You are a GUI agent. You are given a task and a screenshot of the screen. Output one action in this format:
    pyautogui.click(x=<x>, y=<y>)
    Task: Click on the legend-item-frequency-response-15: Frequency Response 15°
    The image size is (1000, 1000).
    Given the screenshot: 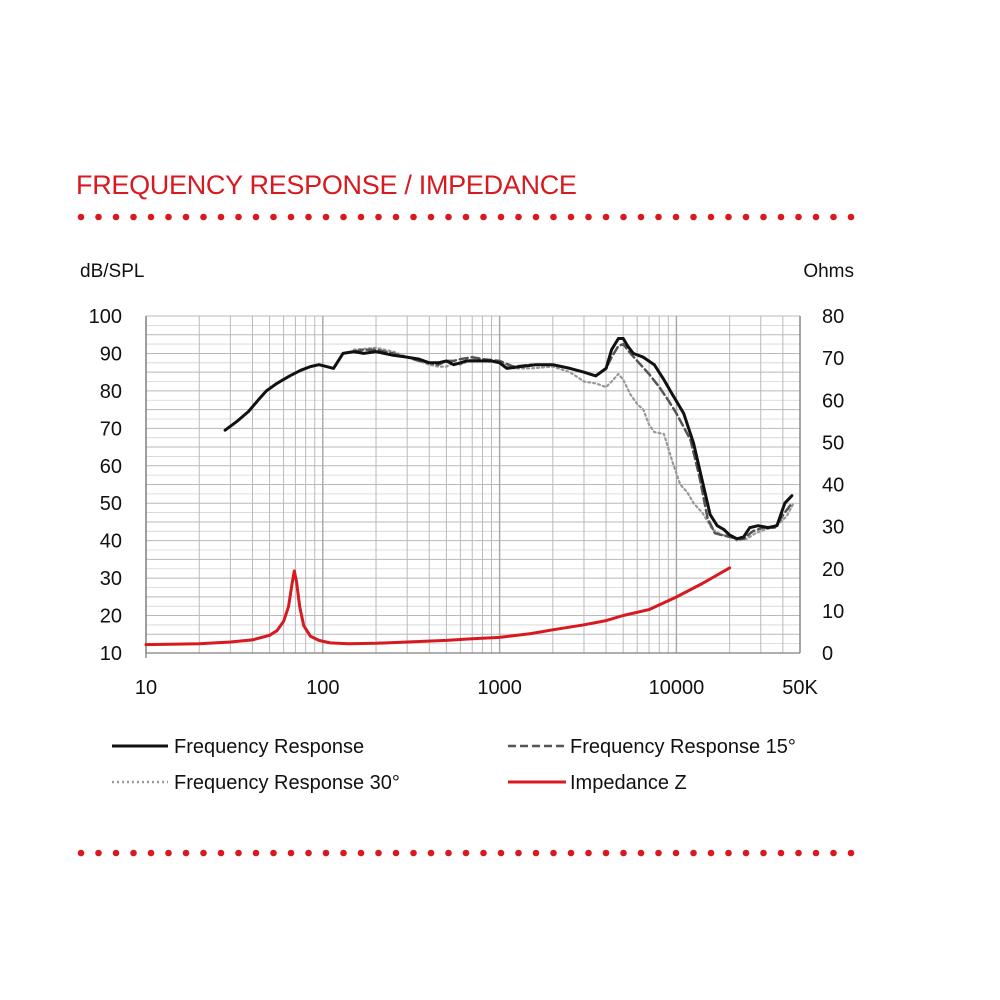 What is the action you would take?
    pyautogui.click(x=652, y=747)
    